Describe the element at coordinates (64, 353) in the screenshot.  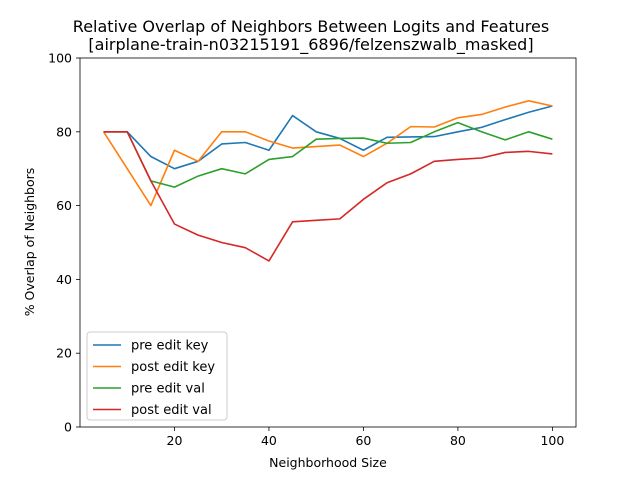
I see `y-tick-label: 20` at that location.